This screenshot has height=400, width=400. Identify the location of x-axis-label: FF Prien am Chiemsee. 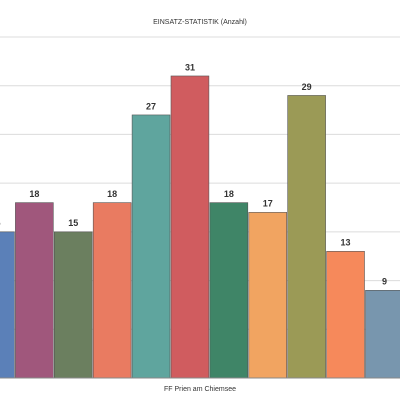
(200, 389).